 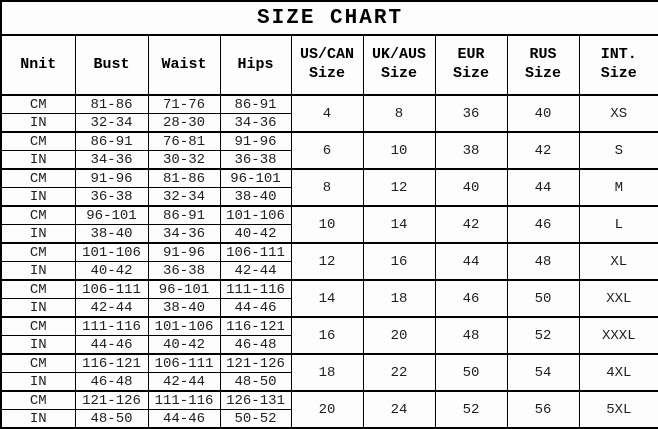 What do you see at coordinates (184, 363) in the screenshot?
I see `waist-cell: 106-111` at bounding box center [184, 363].